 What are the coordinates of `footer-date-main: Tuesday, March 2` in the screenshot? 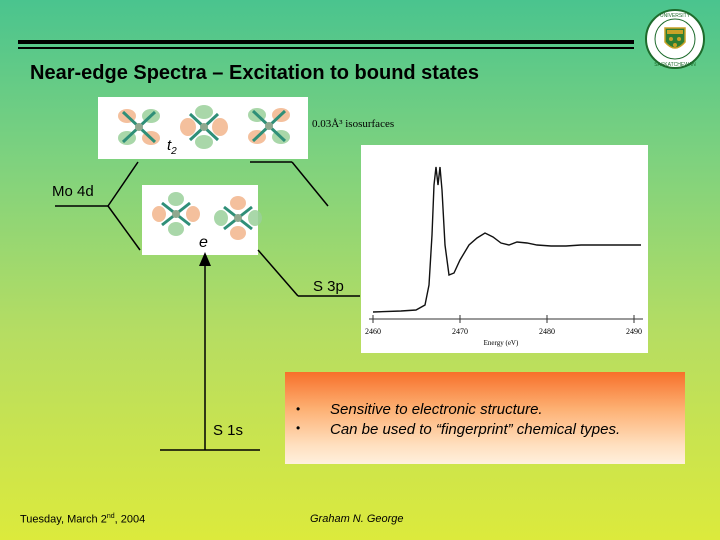 It's located at (63, 519).